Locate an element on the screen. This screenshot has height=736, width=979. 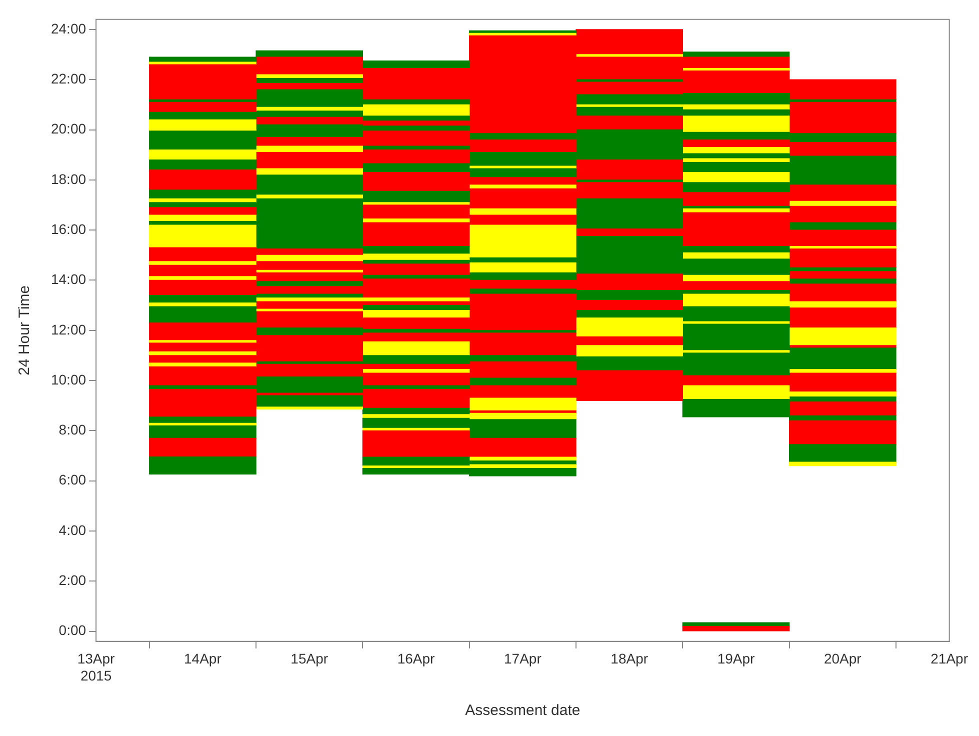
y-tick-label: 14:00 is located at coordinates (68, 279).